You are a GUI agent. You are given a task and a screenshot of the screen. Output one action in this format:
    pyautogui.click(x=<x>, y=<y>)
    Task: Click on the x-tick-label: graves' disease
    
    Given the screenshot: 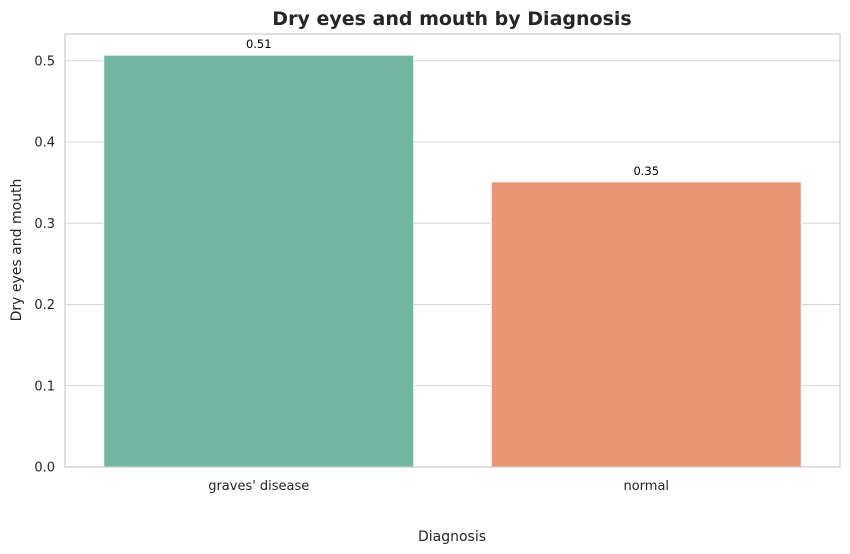 What is the action you would take?
    pyautogui.click(x=258, y=486)
    